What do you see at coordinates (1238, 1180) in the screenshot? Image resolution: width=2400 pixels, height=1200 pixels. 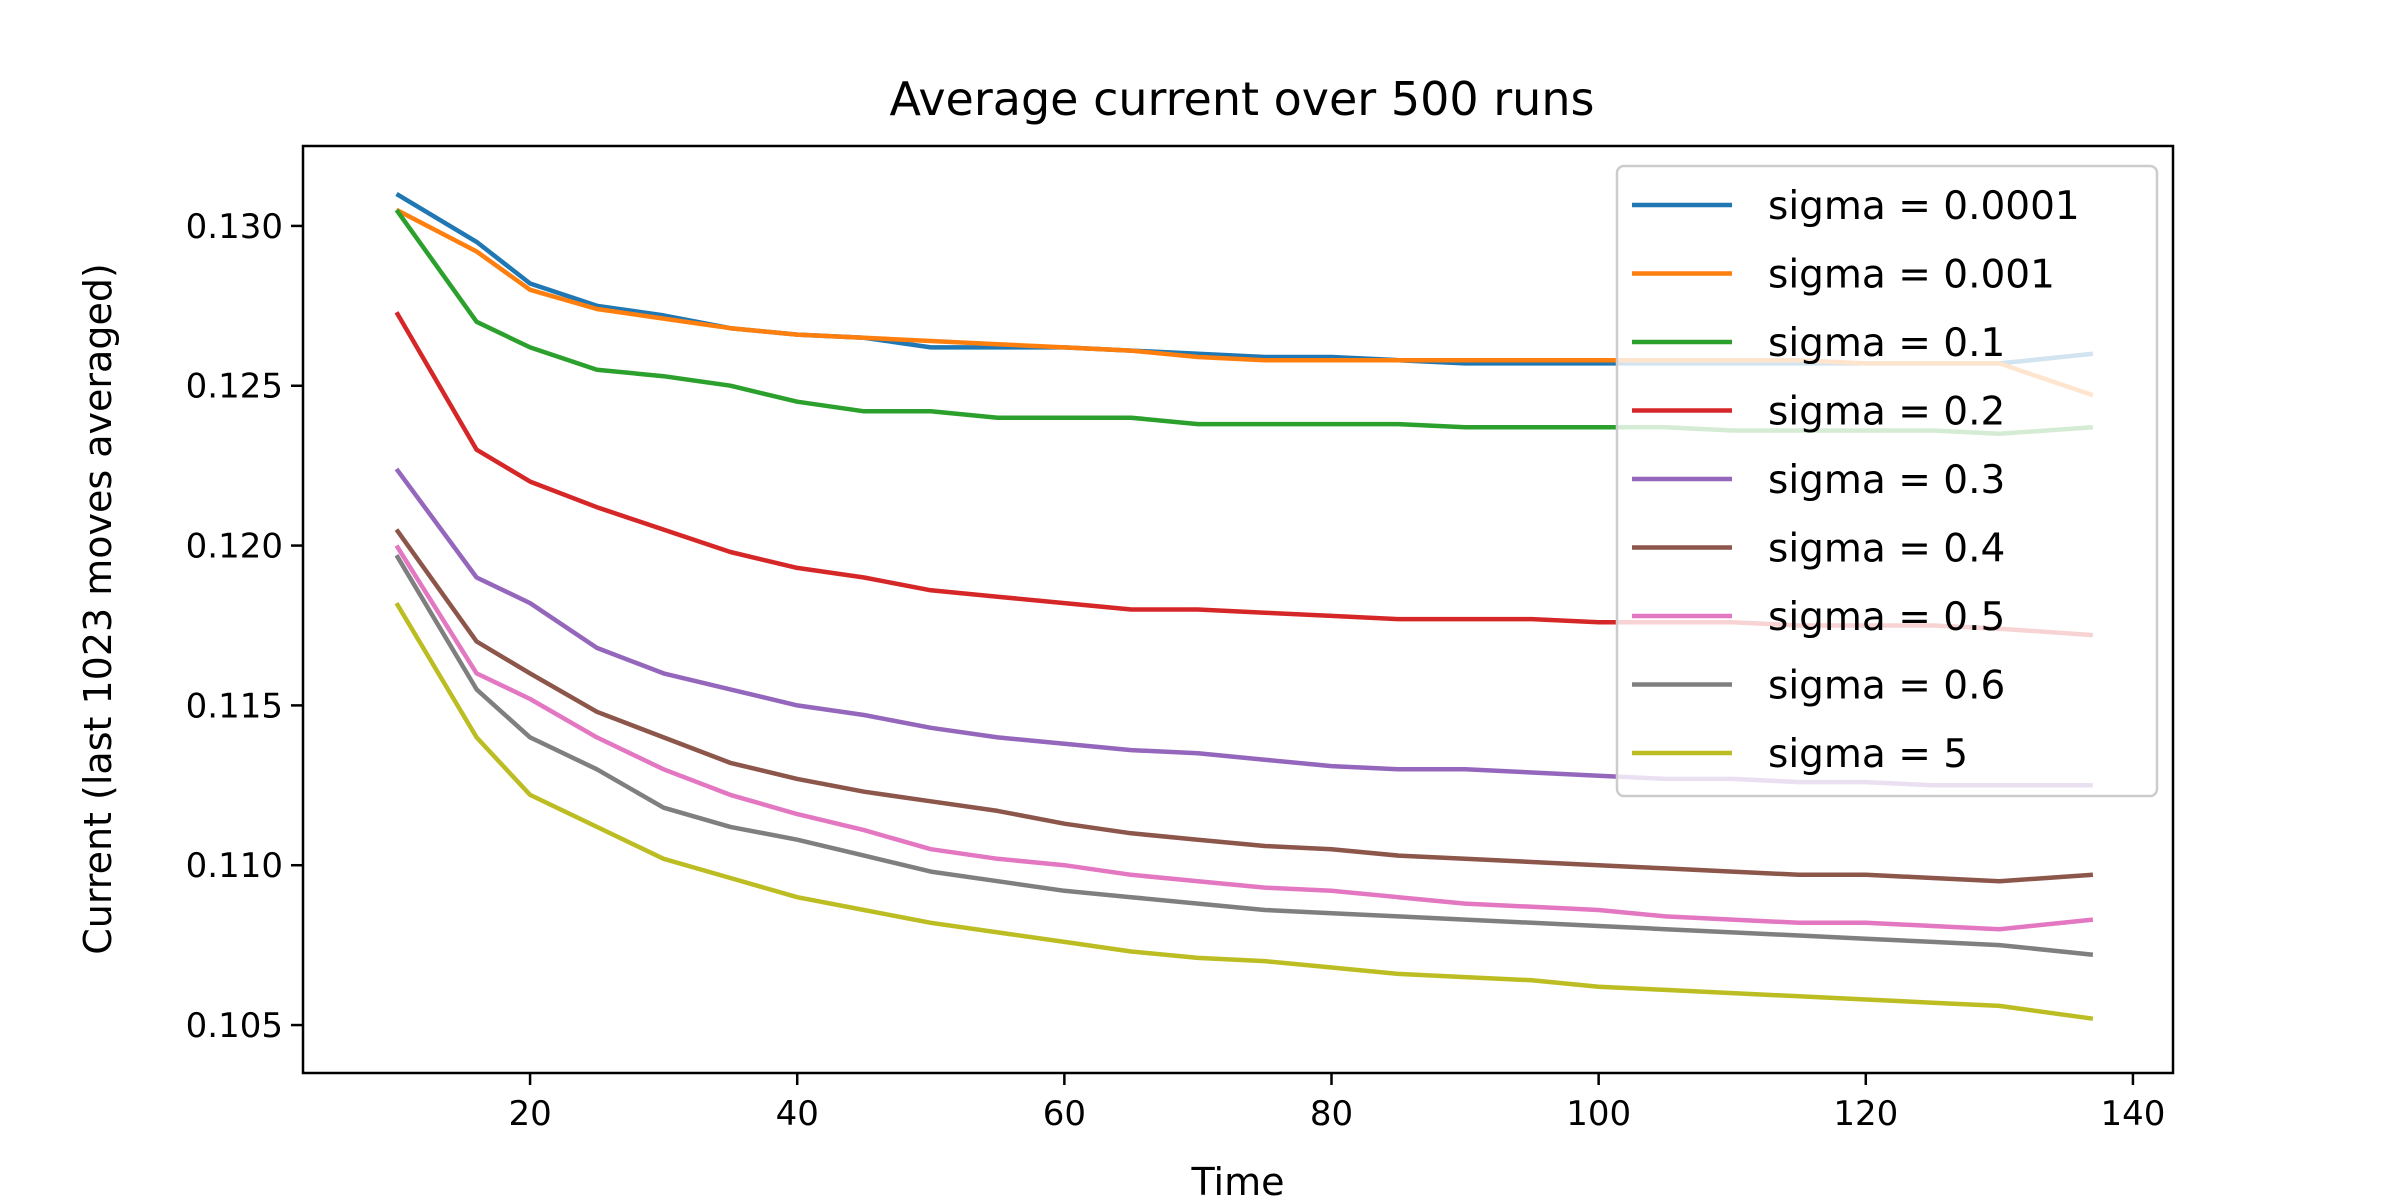 I see `x-axis-label: Time` at bounding box center [1238, 1180].